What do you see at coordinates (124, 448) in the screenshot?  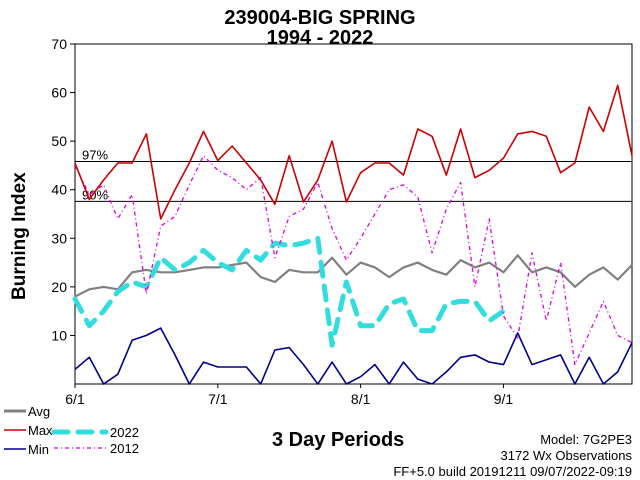 I see `legend-label-2012: 2012` at bounding box center [124, 448].